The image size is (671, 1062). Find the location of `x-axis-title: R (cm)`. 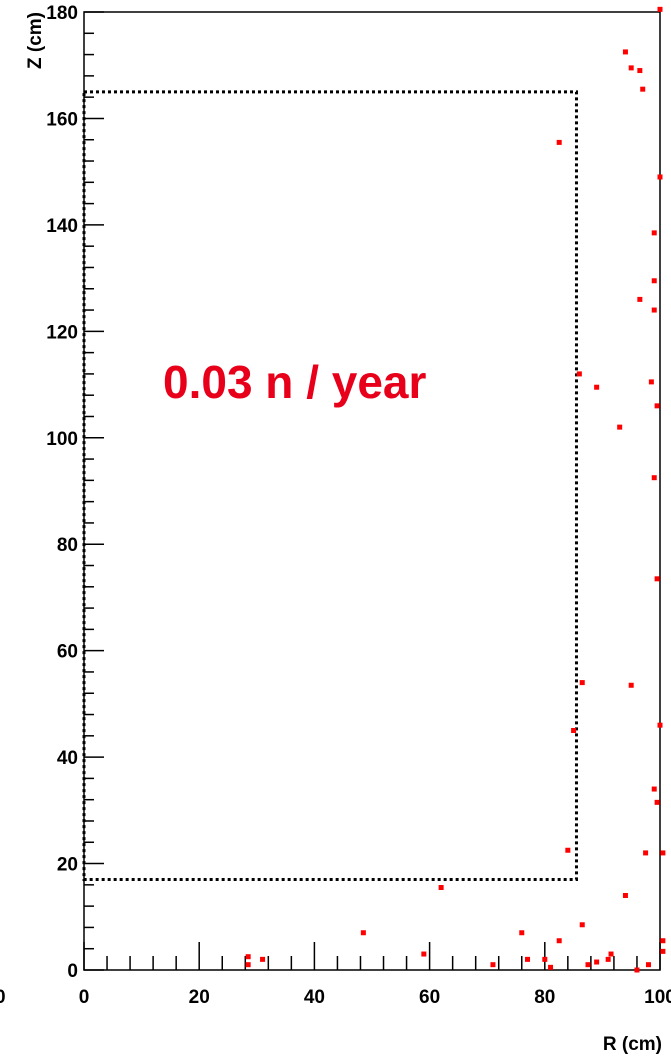

x-axis-title: R (cm) is located at coordinates (632, 1044).